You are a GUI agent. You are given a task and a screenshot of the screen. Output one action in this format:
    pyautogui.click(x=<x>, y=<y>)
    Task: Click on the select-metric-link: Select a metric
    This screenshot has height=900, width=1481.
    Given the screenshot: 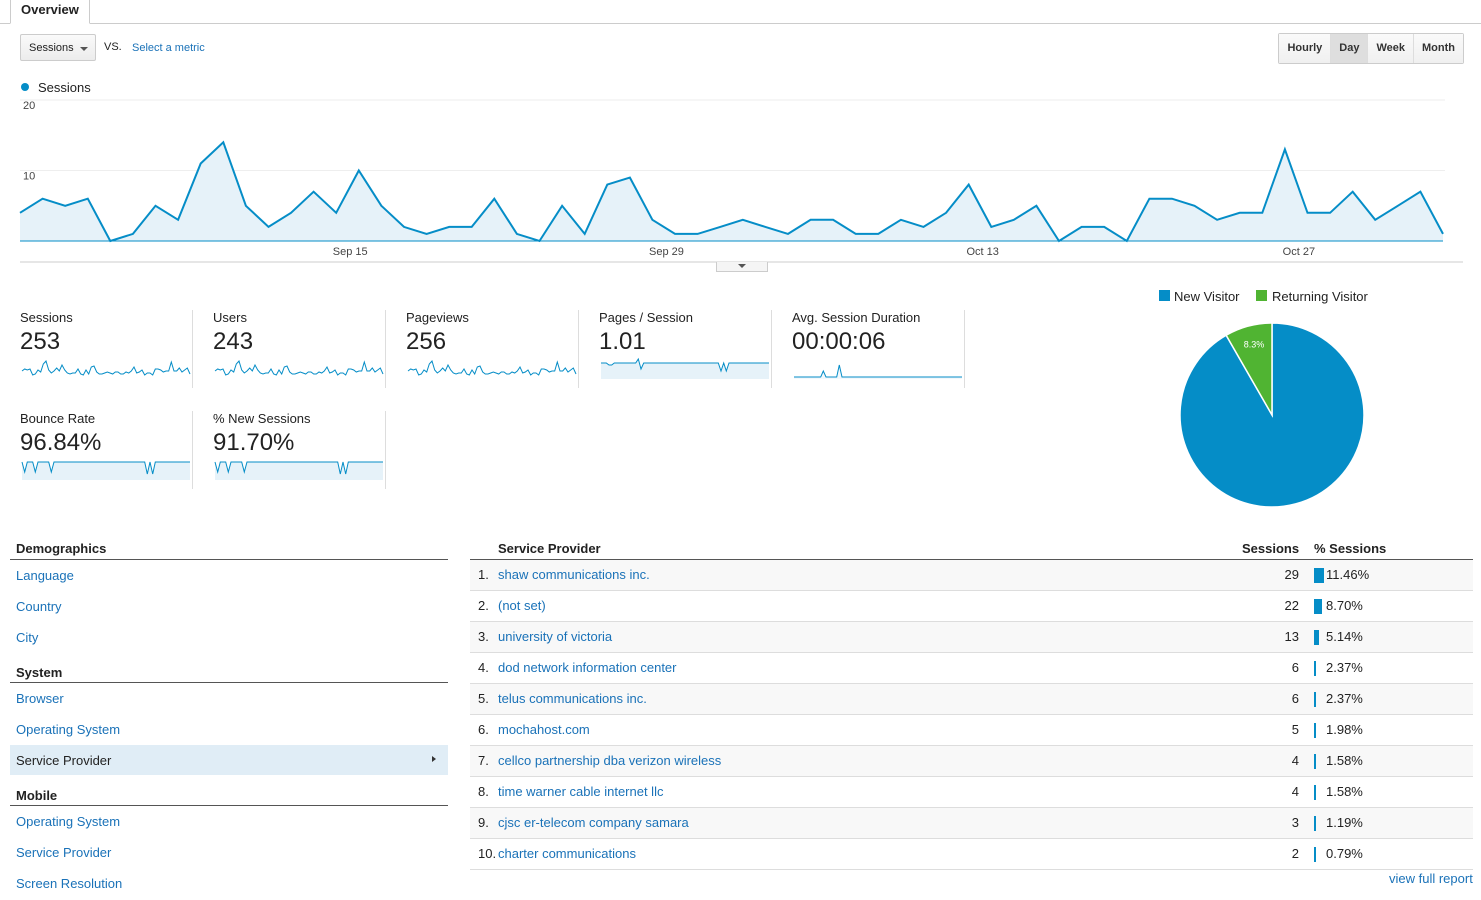 What is the action you would take?
    pyautogui.click(x=168, y=48)
    